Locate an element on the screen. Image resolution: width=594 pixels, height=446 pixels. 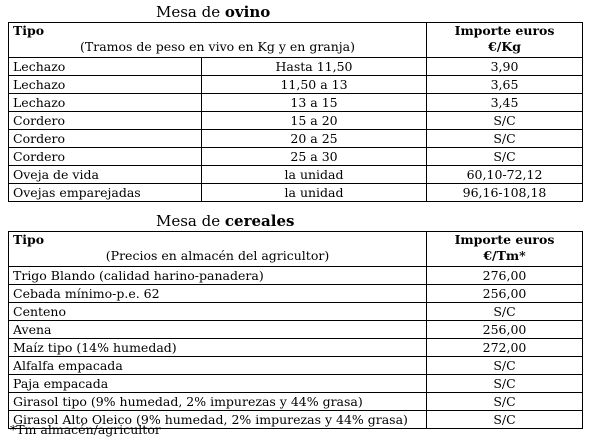
ovino-header-importe-line2: €/Kg is located at coordinates (504, 46).